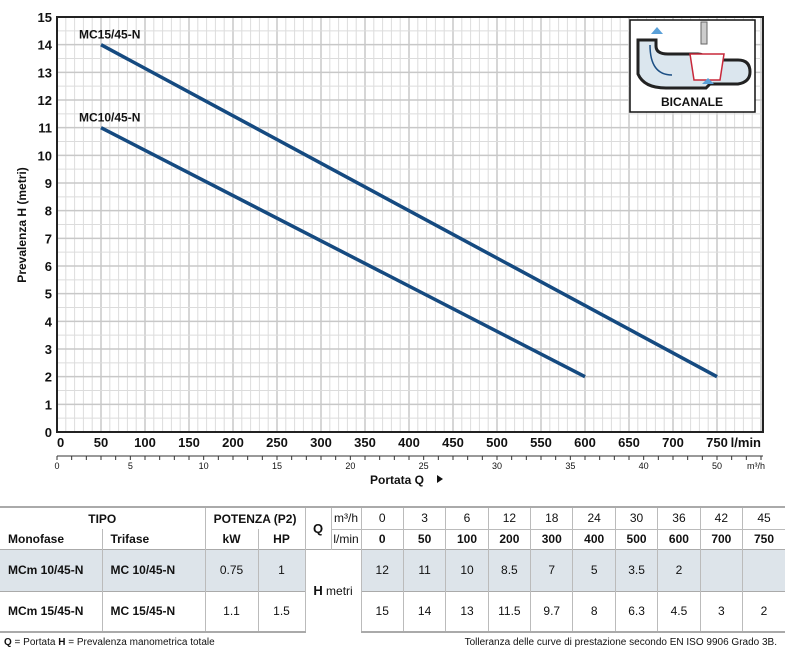 The width and height of the screenshot is (785, 656). Describe the element at coordinates (756, 466) in the screenshot. I see `secondary-unit-label: m³/h` at that location.